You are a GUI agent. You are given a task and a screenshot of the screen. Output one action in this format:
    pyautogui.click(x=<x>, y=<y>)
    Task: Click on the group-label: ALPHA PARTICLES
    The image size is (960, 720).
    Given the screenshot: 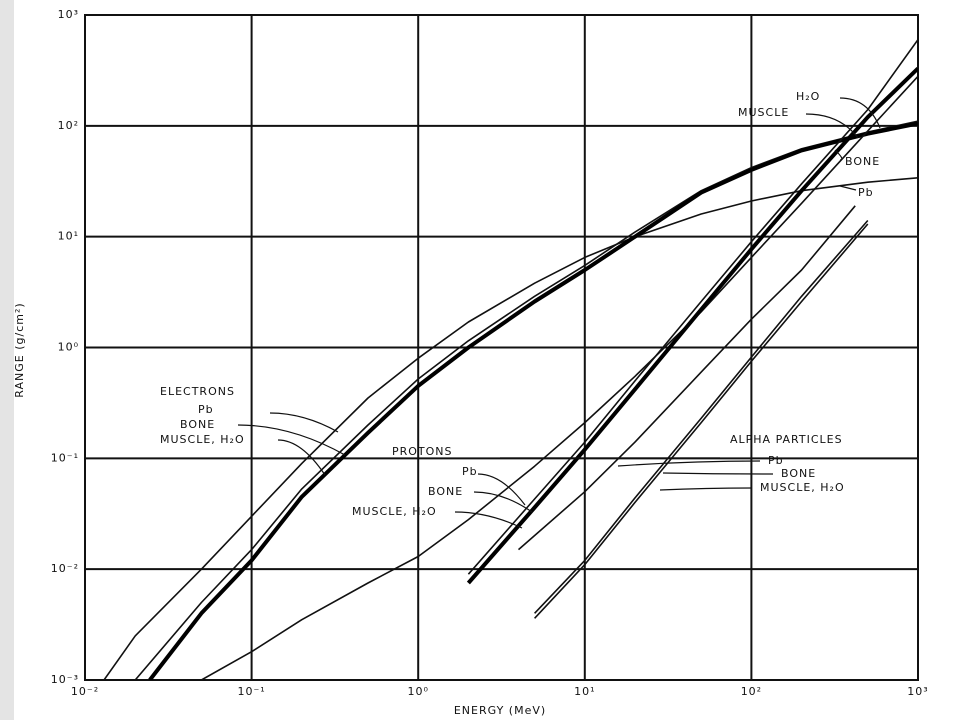 What is the action you would take?
    pyautogui.click(x=786, y=439)
    